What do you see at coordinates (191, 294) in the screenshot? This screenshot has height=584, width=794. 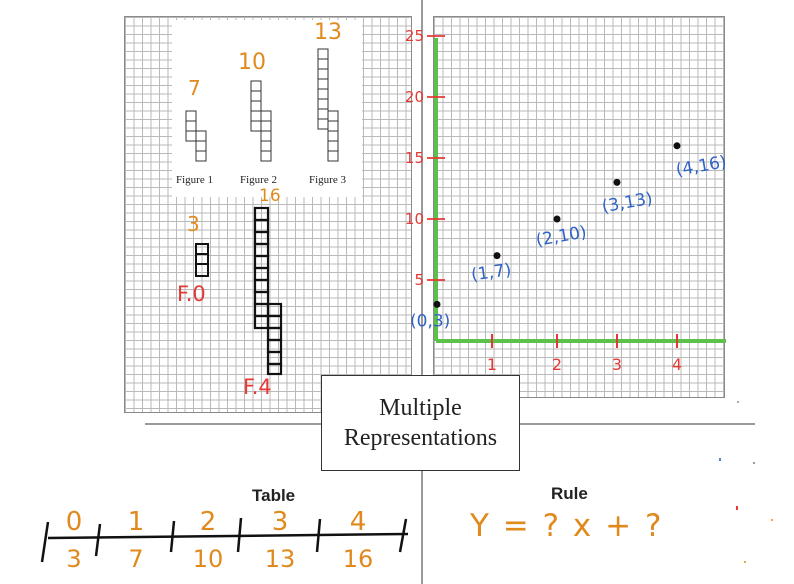 I see `figure-0-label: F.0` at bounding box center [191, 294].